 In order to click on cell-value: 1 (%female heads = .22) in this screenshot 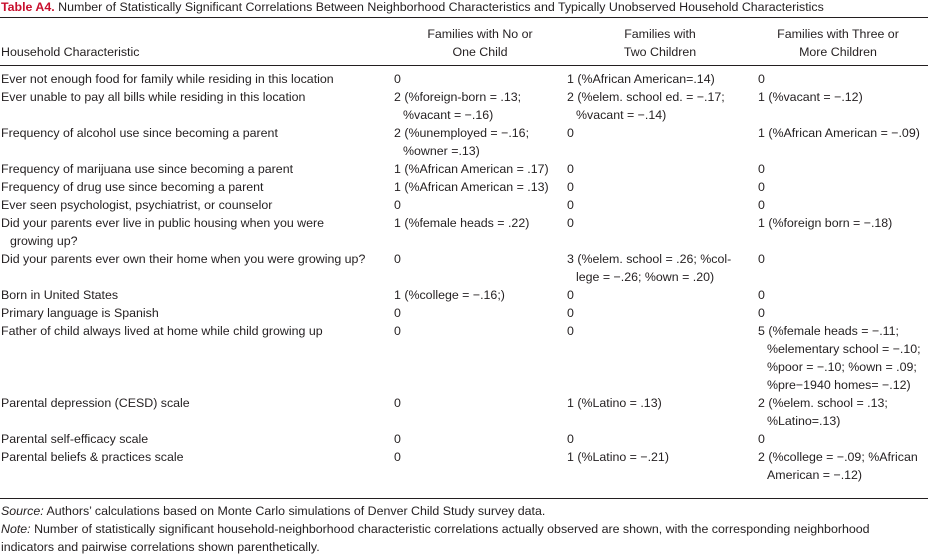, I will do `click(480, 223)`.